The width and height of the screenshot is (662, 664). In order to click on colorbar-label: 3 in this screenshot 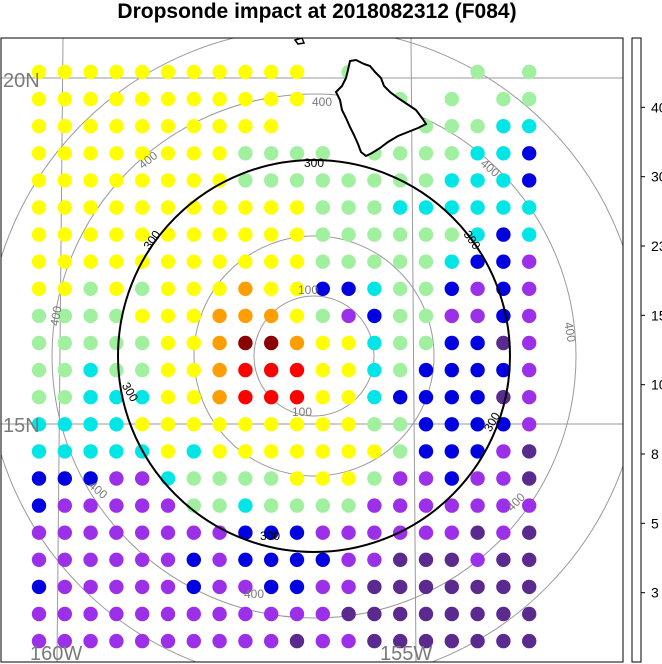, I will do `click(655, 593)`.